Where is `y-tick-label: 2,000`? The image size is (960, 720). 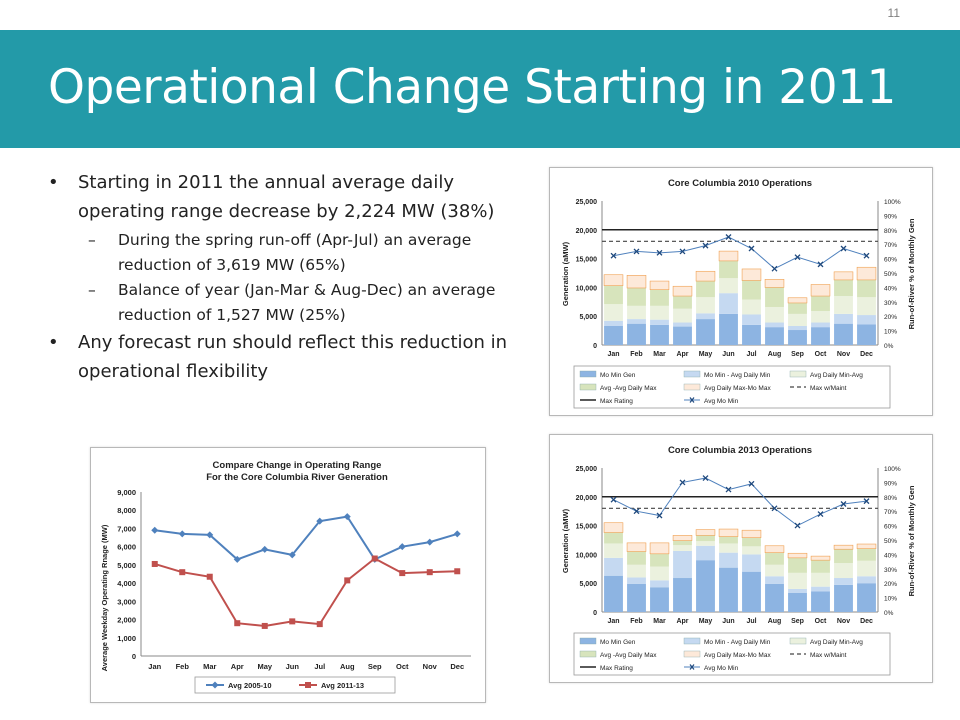
y-tick-label: 2,000 is located at coordinates (126, 620).